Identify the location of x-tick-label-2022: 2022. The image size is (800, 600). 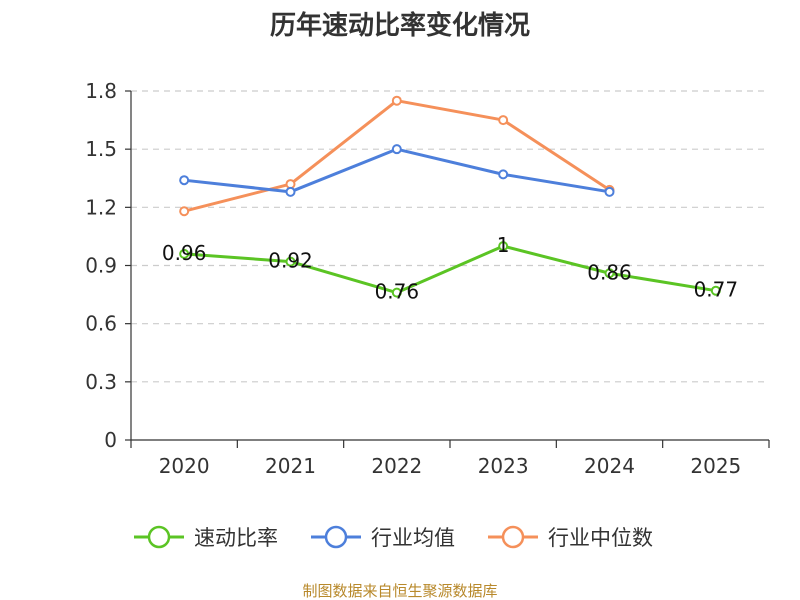
(396, 466).